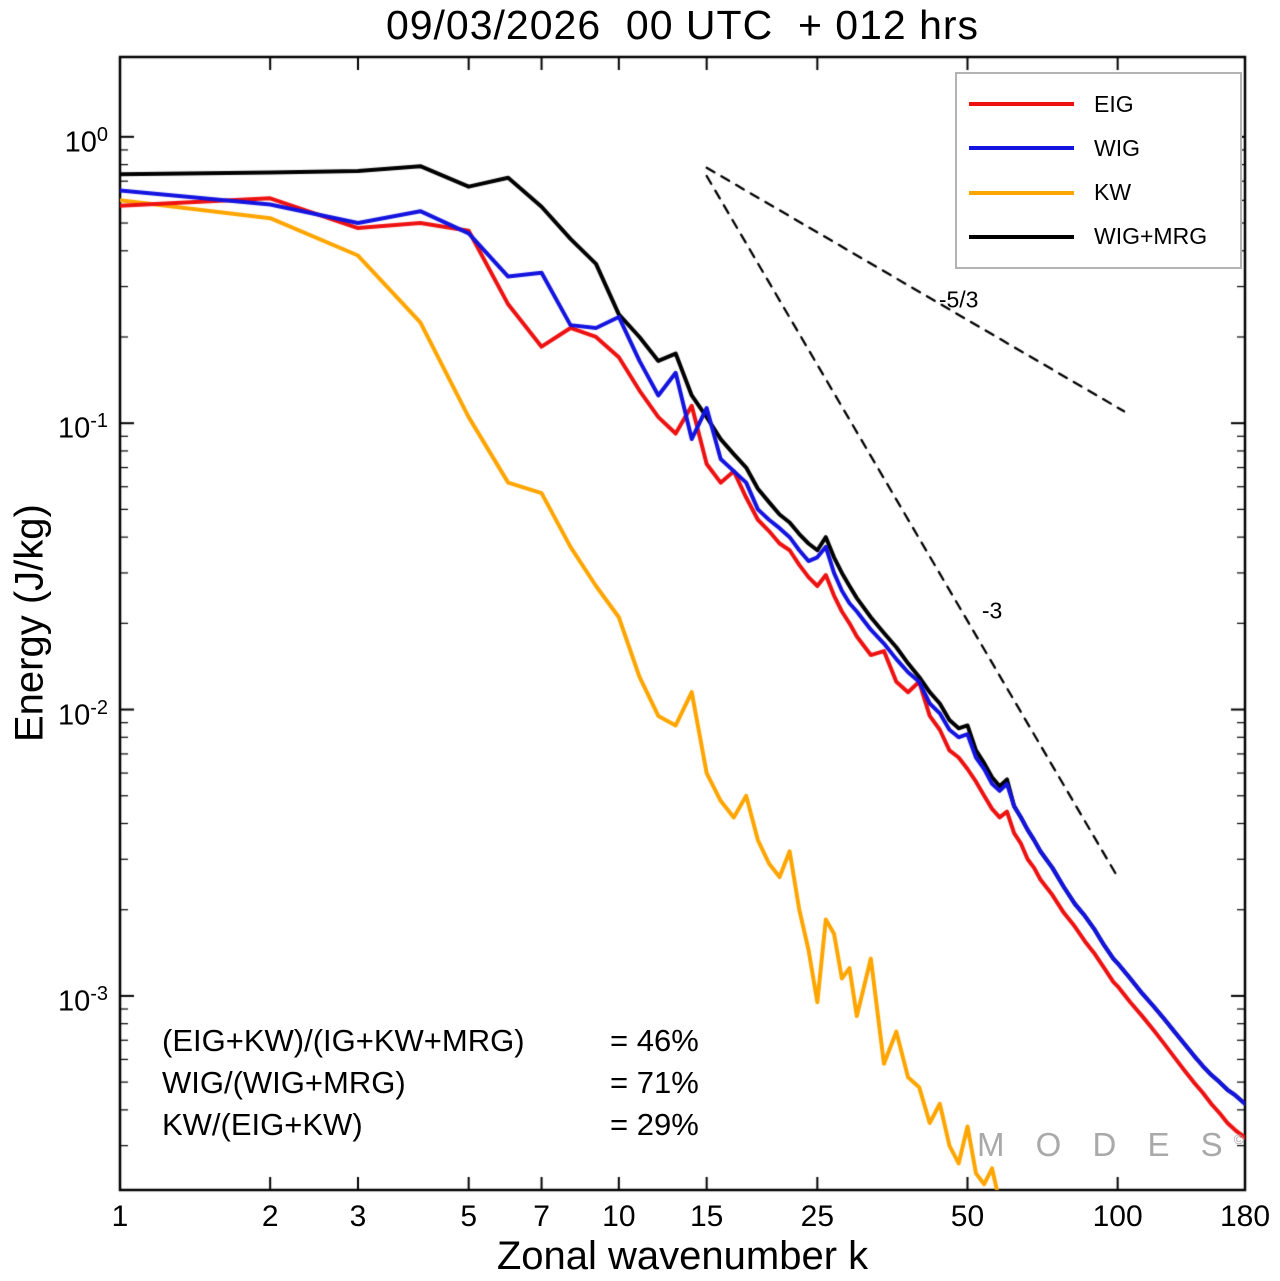 The height and width of the screenshot is (1281, 1280). I want to click on copyright-icon: ©, so click(1238, 1139).